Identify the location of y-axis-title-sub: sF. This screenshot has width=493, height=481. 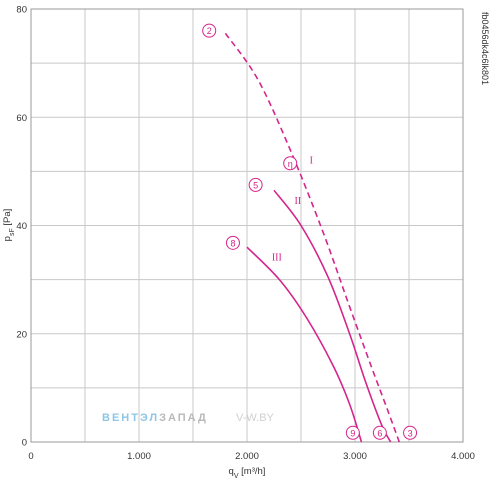
(12, 232).